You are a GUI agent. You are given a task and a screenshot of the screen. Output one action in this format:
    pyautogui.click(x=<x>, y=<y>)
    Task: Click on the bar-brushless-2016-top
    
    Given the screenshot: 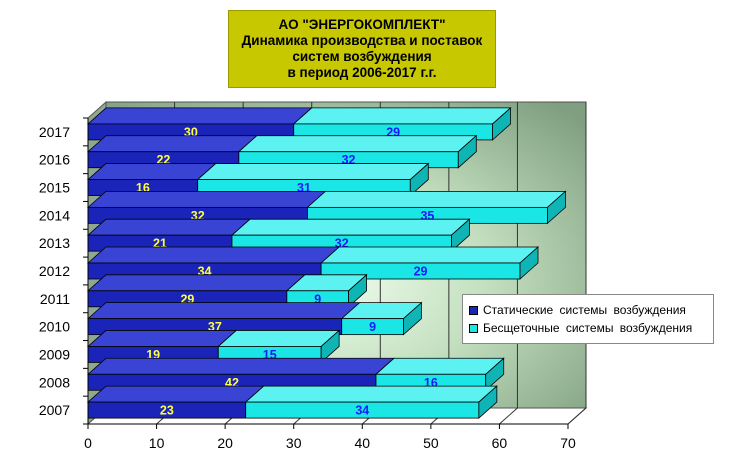 What is the action you would take?
    pyautogui.click(x=357, y=144)
    